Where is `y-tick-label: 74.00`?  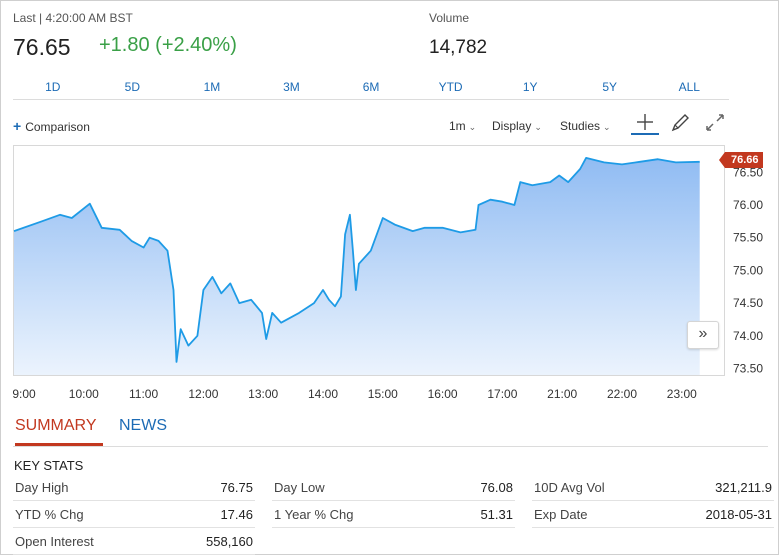
y-tick-label: 74.00 is located at coordinates (748, 336).